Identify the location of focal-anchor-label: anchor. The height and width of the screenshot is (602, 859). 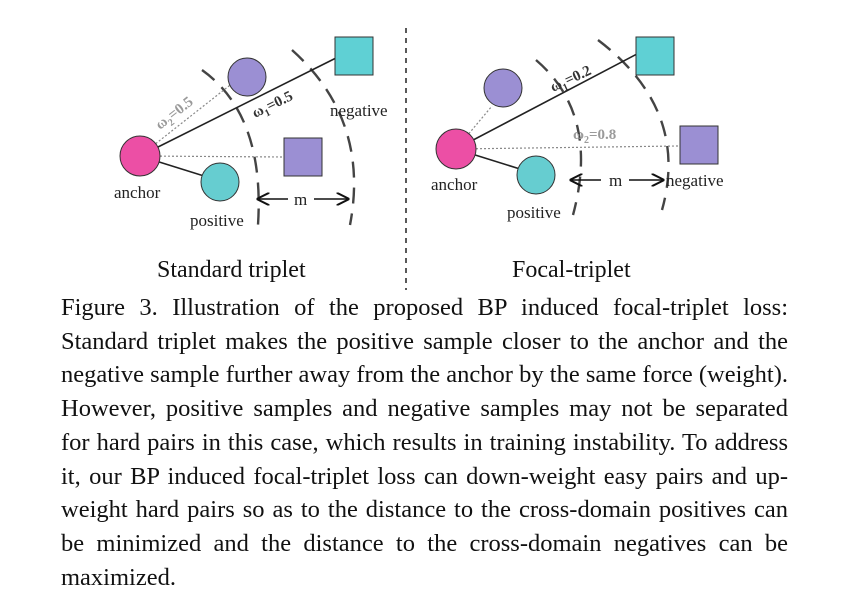
(454, 184).